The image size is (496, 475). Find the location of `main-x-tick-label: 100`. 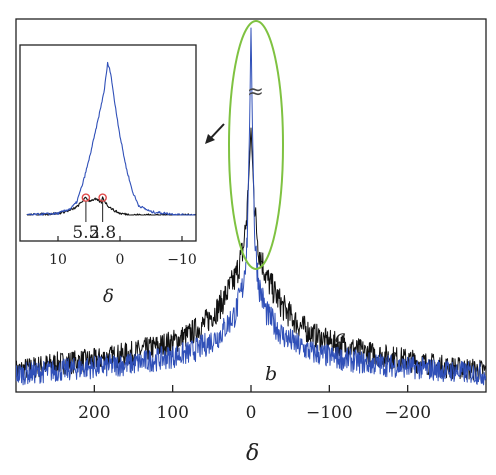

main-x-tick-label: 100 is located at coordinates (172, 413).